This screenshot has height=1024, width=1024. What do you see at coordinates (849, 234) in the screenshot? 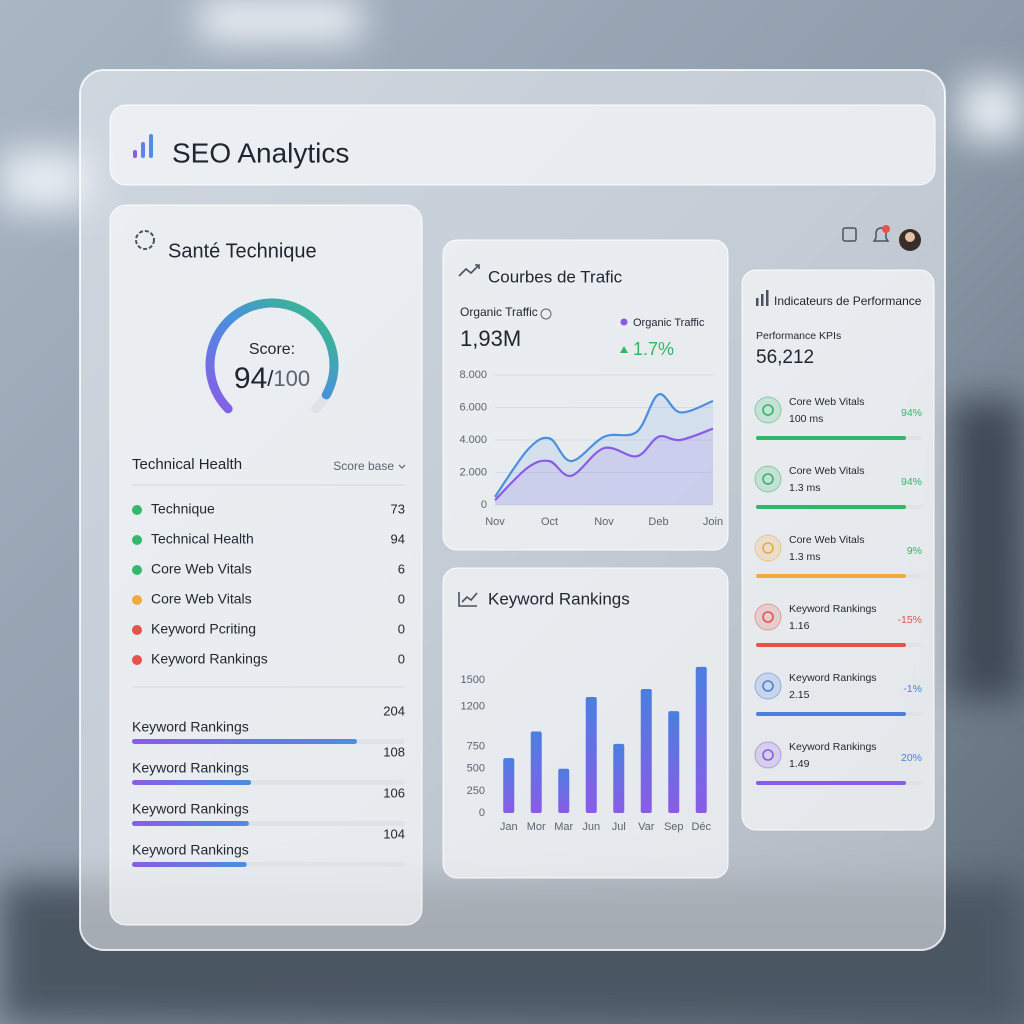
I see `grid-icon` at bounding box center [849, 234].